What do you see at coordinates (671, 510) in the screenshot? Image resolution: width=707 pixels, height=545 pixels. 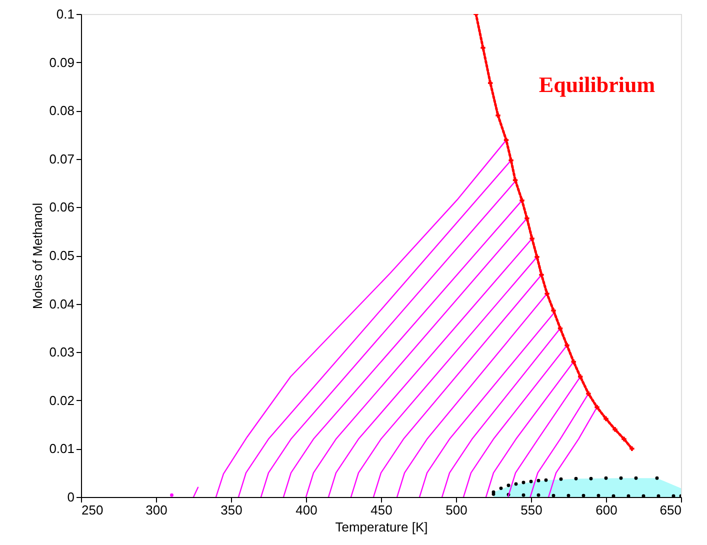 I see `x-tick-label: 650` at bounding box center [671, 510].